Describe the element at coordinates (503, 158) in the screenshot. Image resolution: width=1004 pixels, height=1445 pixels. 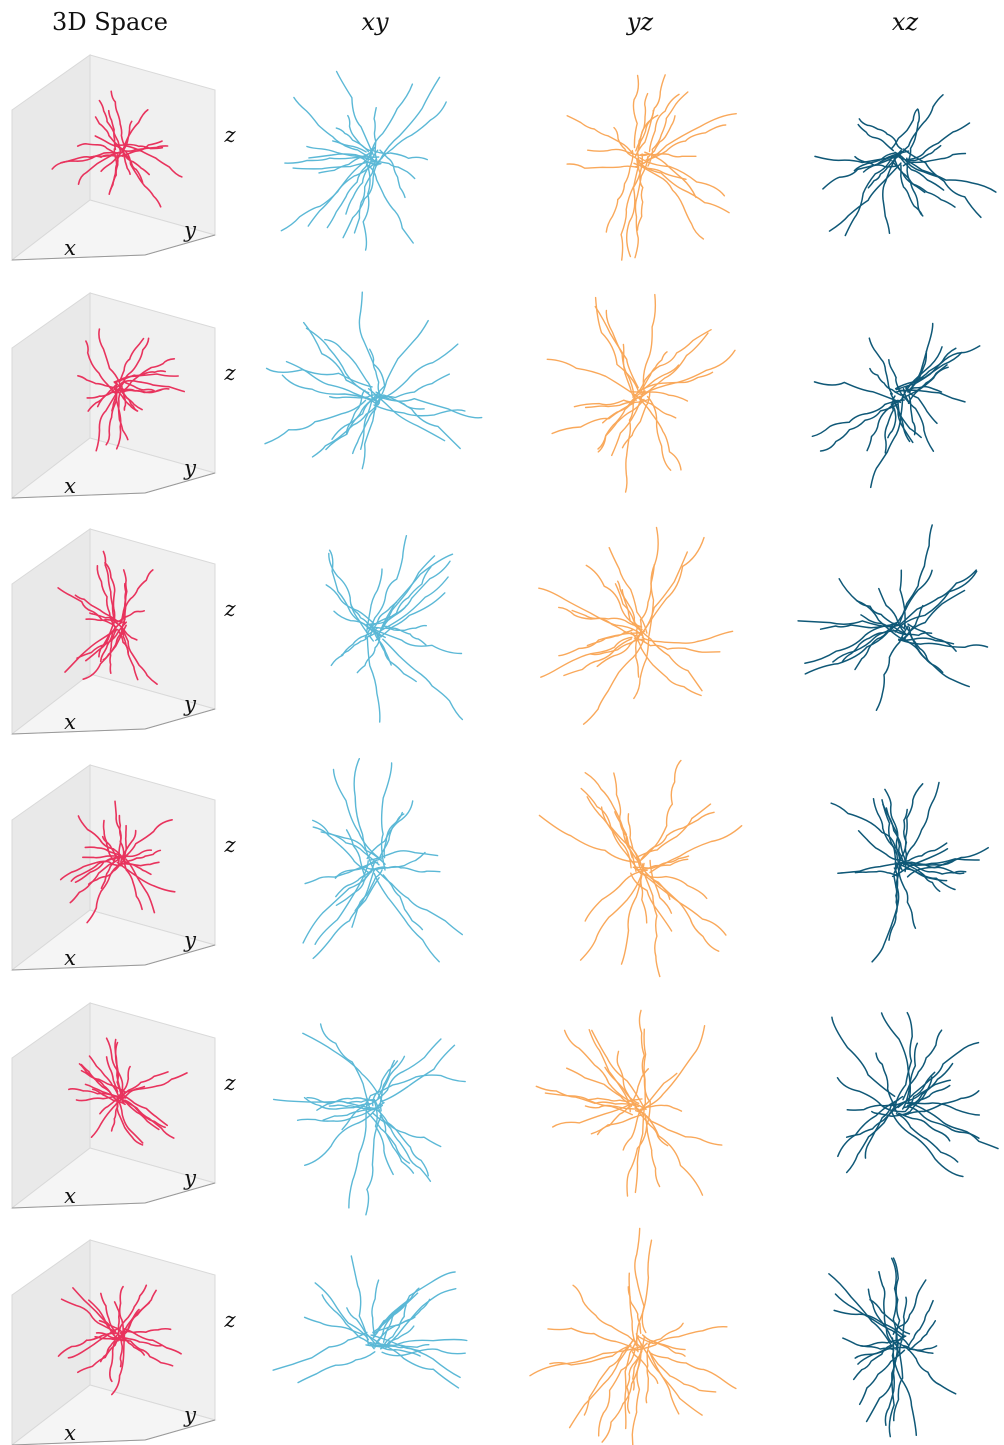
I see `row-neuron-1: x y z` at that location.